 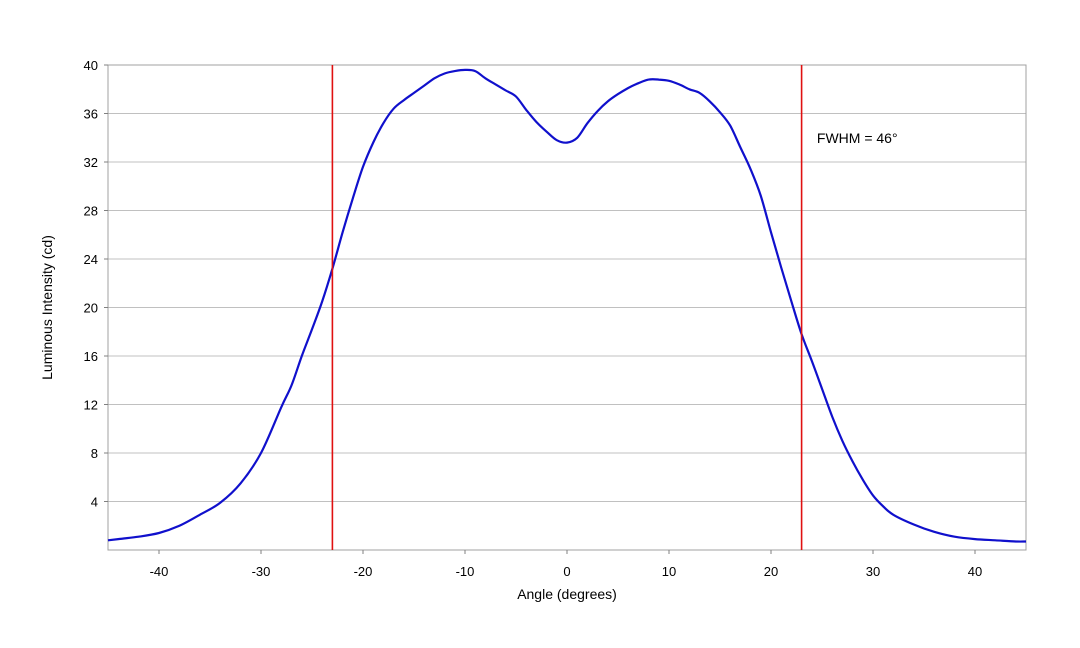 What do you see at coordinates (91, 114) in the screenshot?
I see `y-tick-label-36: 36` at bounding box center [91, 114].